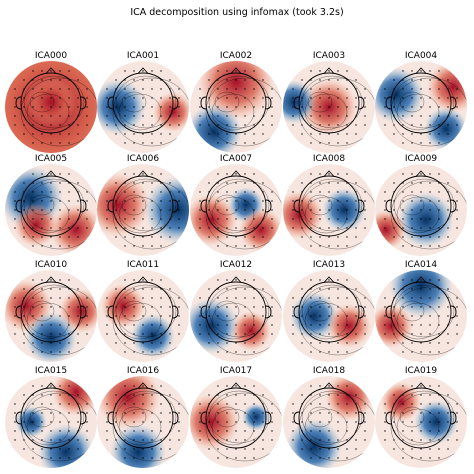 The height and width of the screenshot is (474, 474). What do you see at coordinates (51, 56) in the screenshot?
I see `component-label: ICA000` at bounding box center [51, 56].